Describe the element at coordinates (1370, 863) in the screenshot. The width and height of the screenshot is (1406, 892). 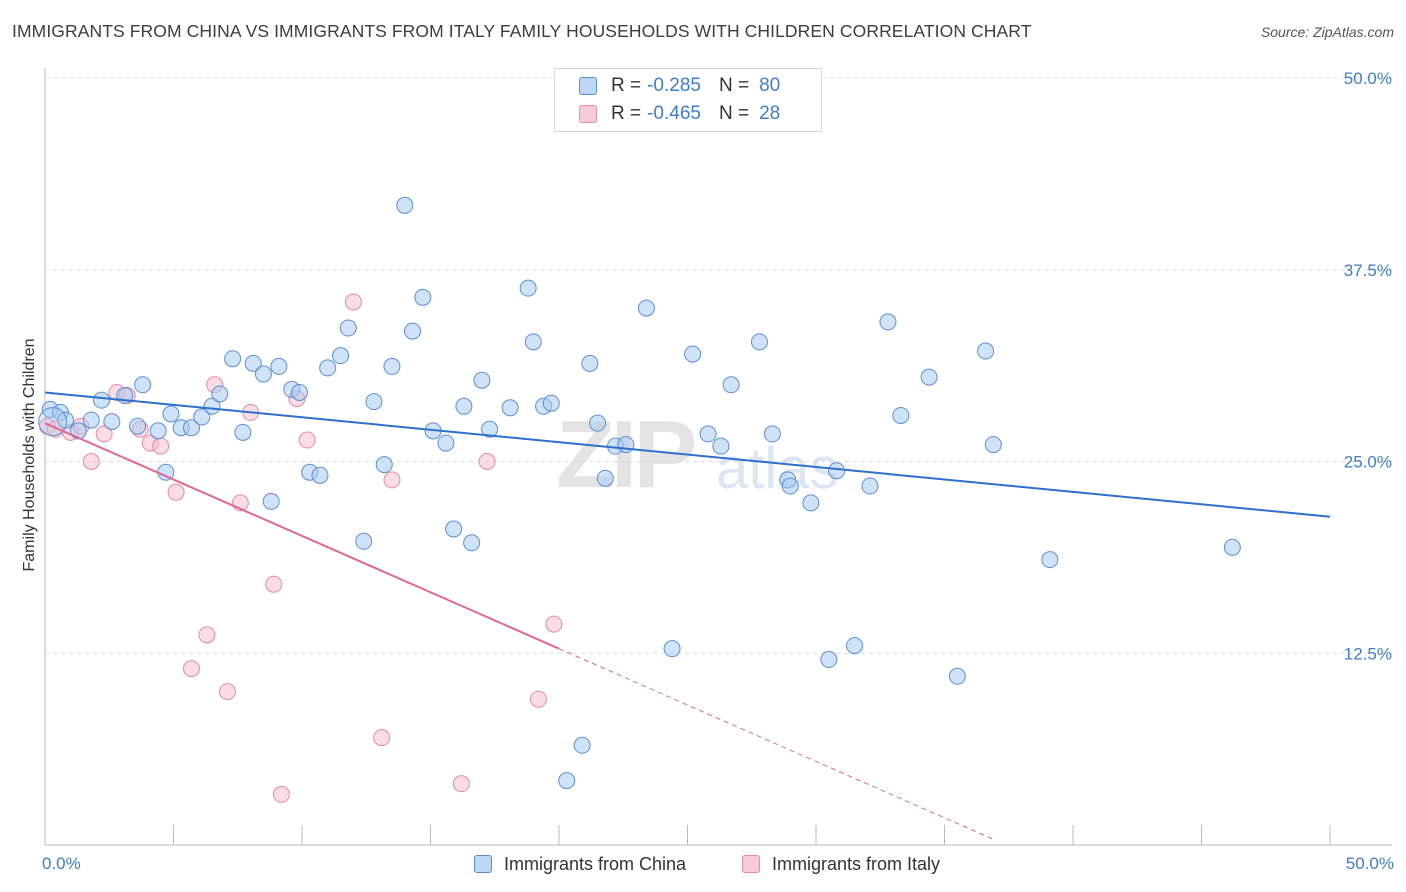
I see `x-tick-label-max: 50.0%` at that location.